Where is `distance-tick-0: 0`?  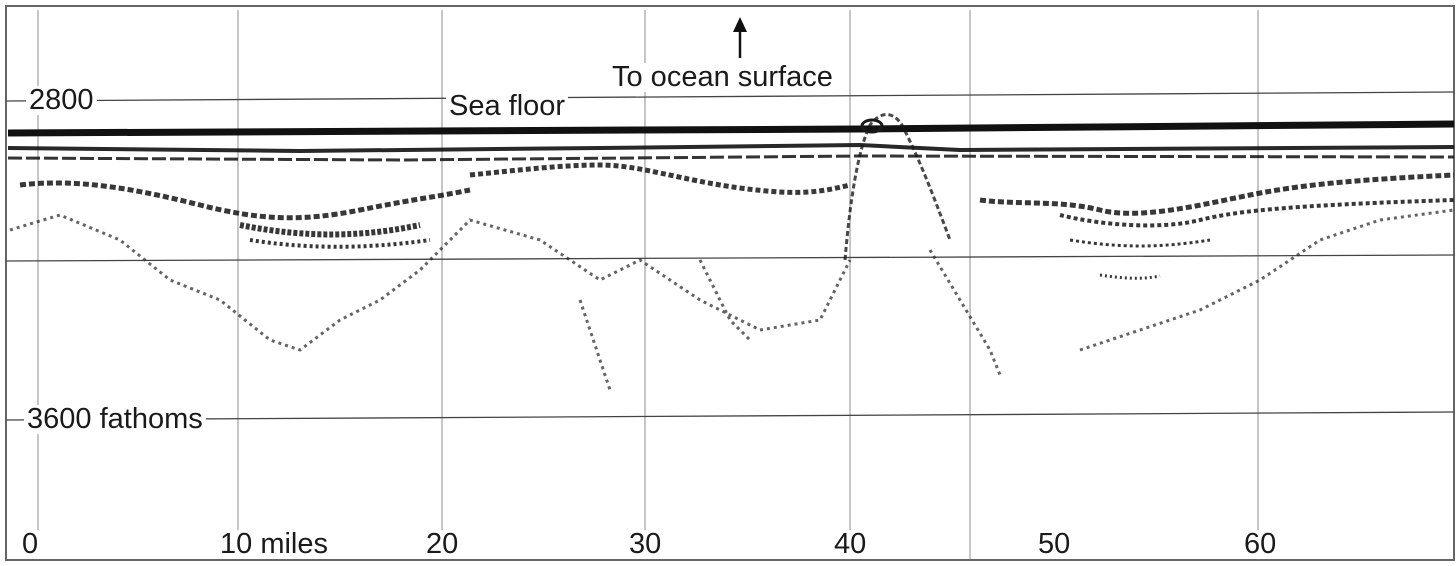 distance-tick-0: 0 is located at coordinates (30, 544).